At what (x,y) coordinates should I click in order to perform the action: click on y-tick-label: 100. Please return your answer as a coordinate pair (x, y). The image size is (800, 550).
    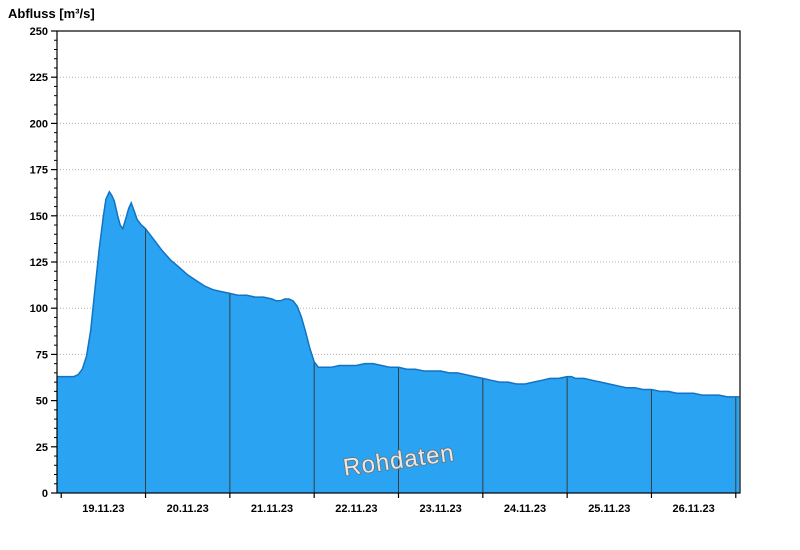
    Looking at the image, I should click on (39, 309).